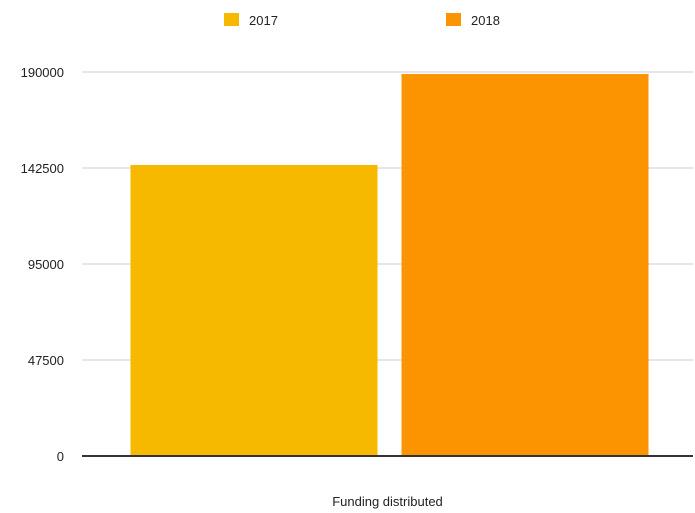 This screenshot has height=513, width=695. I want to click on legend-label-2018: 2018, so click(485, 20).